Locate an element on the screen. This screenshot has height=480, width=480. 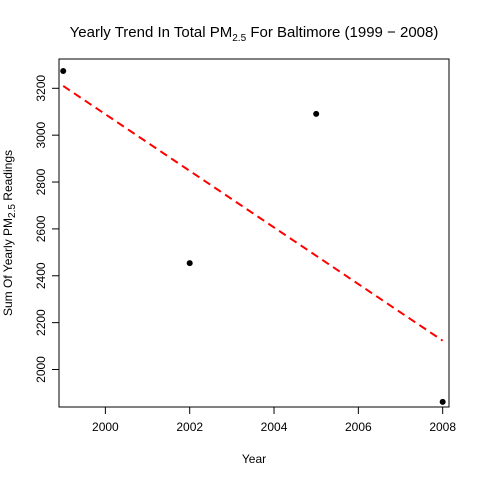
data-point-1999 is located at coordinates (63, 70).